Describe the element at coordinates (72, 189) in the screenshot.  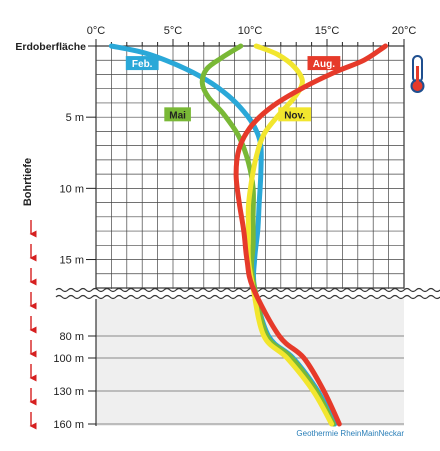
I see `y-tick-label: 10 m` at that location.